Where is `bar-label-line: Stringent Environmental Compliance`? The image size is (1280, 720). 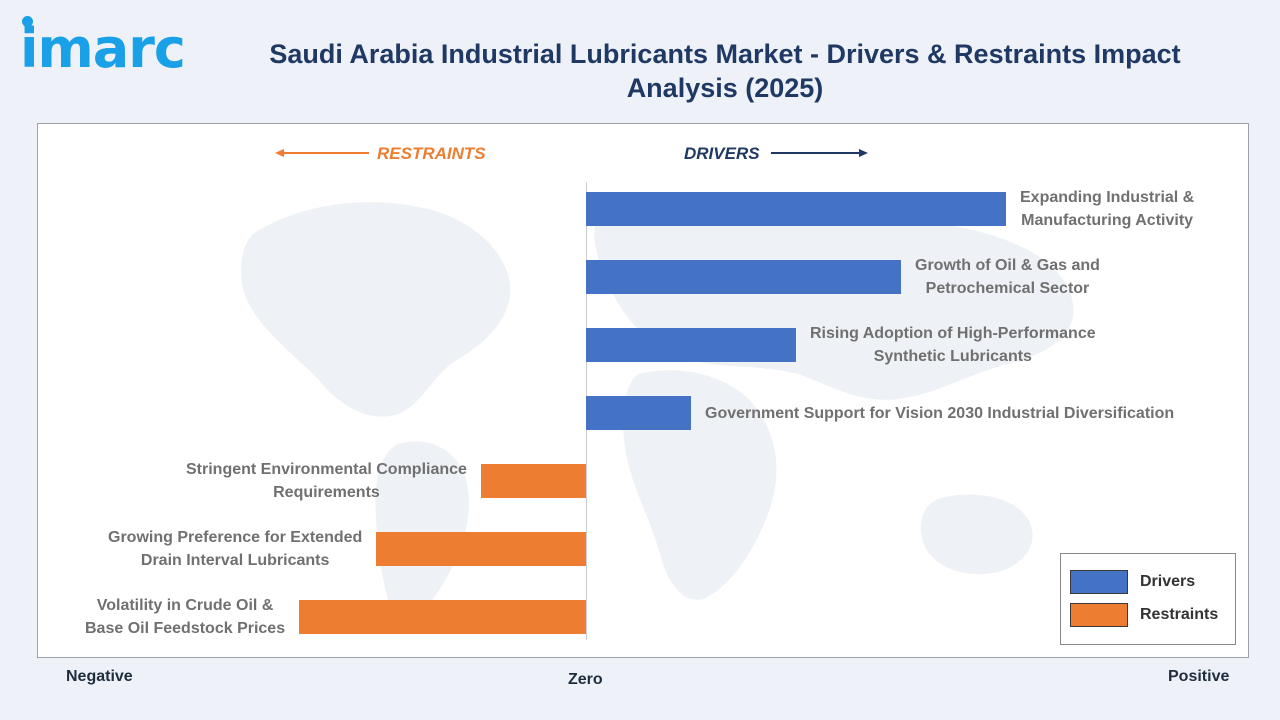 bar-label-line: Stringent Environmental Compliance is located at coordinates (326, 469).